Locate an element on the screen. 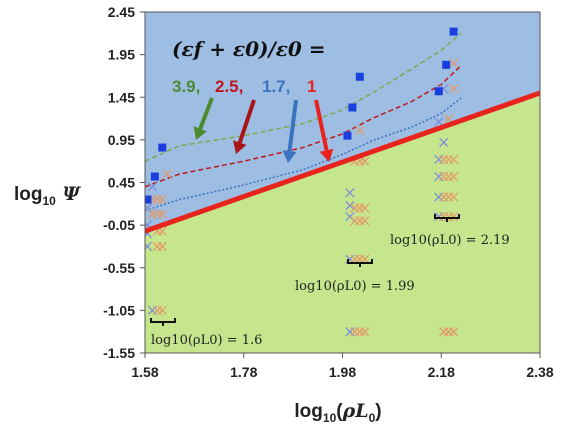  annotation-label: log10(ρL0) = 1.99 is located at coordinates (355, 286).